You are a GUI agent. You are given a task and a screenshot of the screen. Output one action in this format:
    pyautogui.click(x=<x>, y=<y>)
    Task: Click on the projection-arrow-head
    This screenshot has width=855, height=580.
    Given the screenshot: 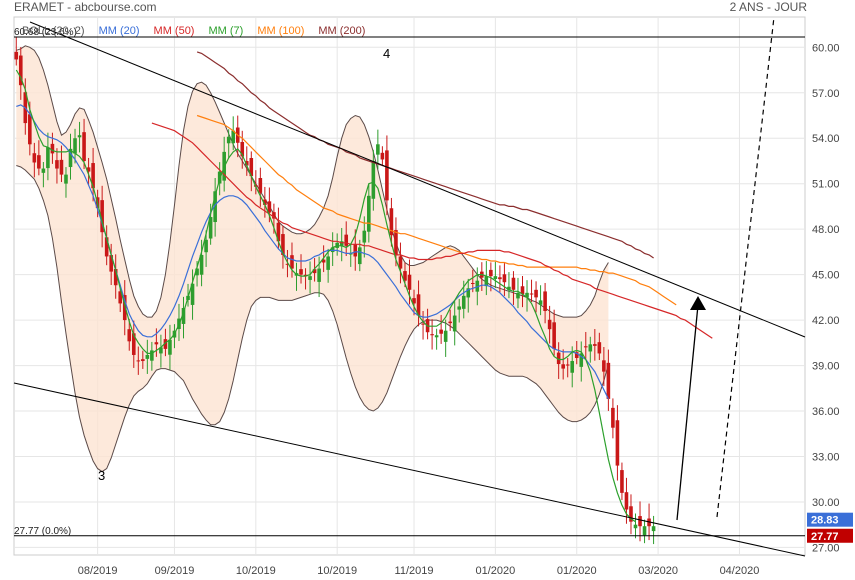 What is the action you would take?
    pyautogui.click(x=698, y=303)
    